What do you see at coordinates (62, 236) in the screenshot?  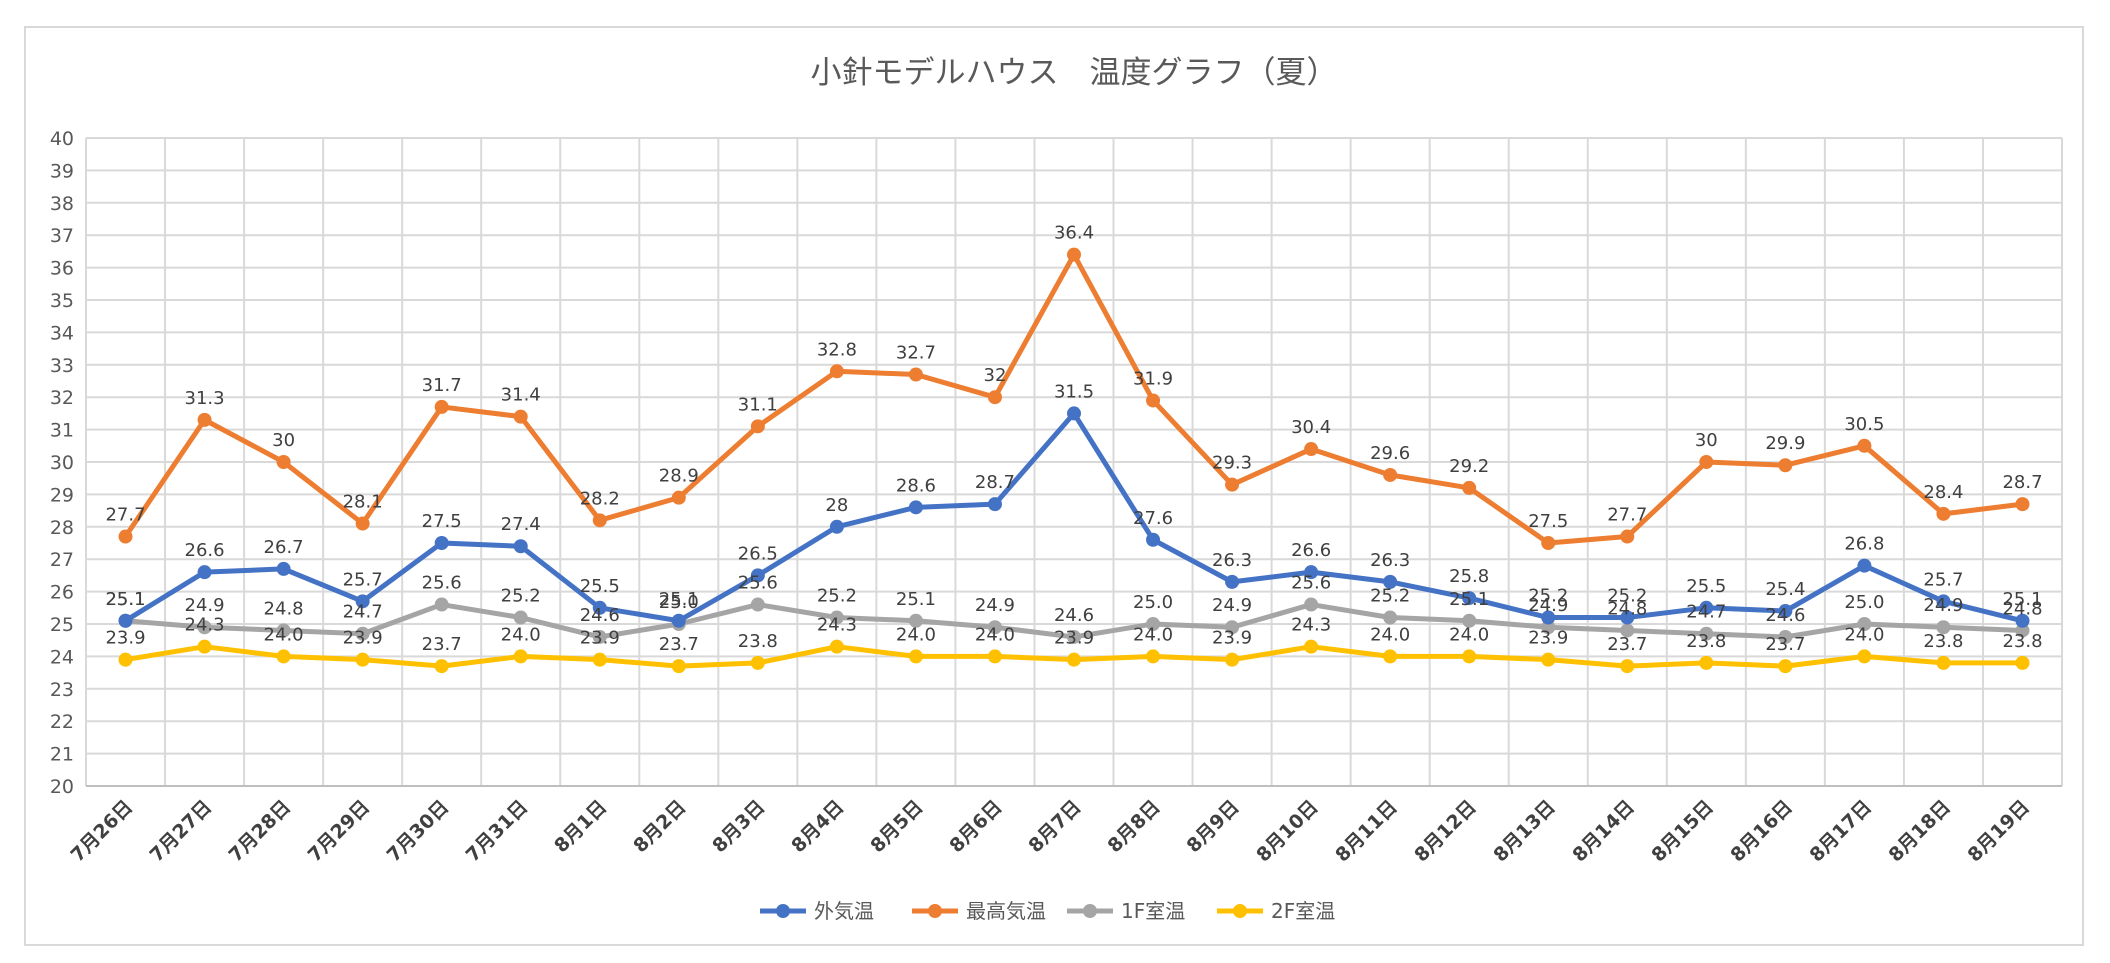 I see `y-tick-label: 37` at bounding box center [62, 236].